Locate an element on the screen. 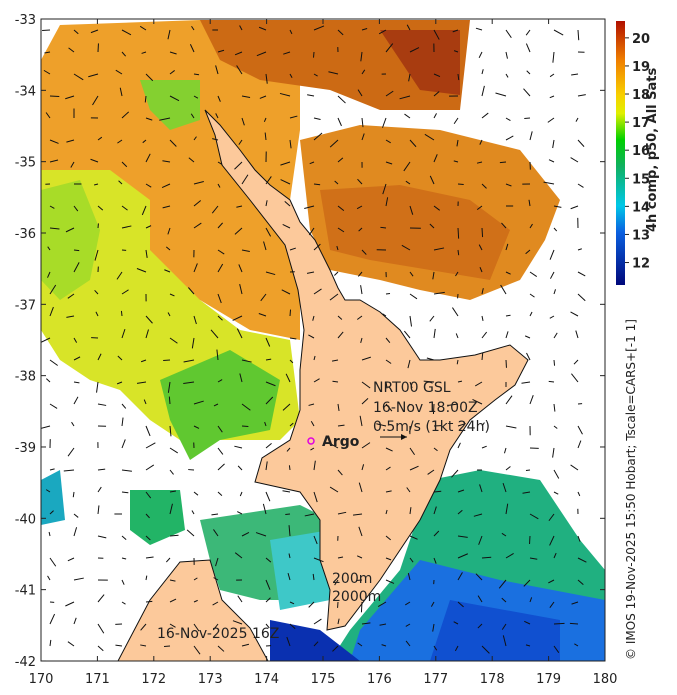 This screenshot has height=695, width=677. product-time: 16-Nov 18:00Z is located at coordinates (425, 408).